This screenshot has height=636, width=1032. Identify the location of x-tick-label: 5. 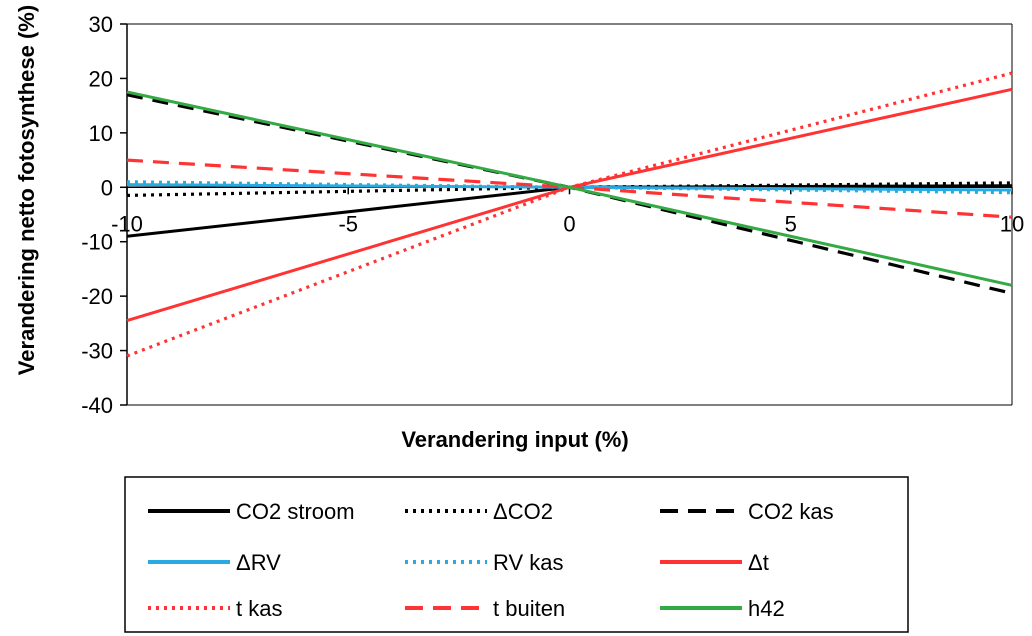
(791, 223).